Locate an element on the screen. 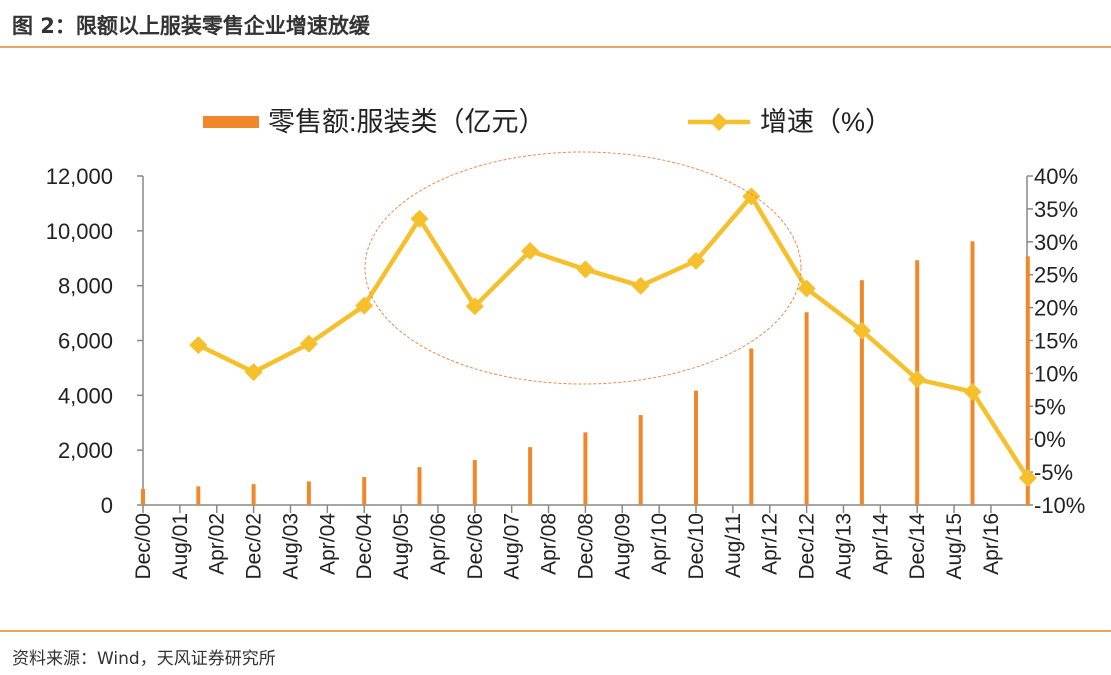 This screenshot has height=675, width=1111. right-axis-tick-label: 20% is located at coordinates (1056, 308).